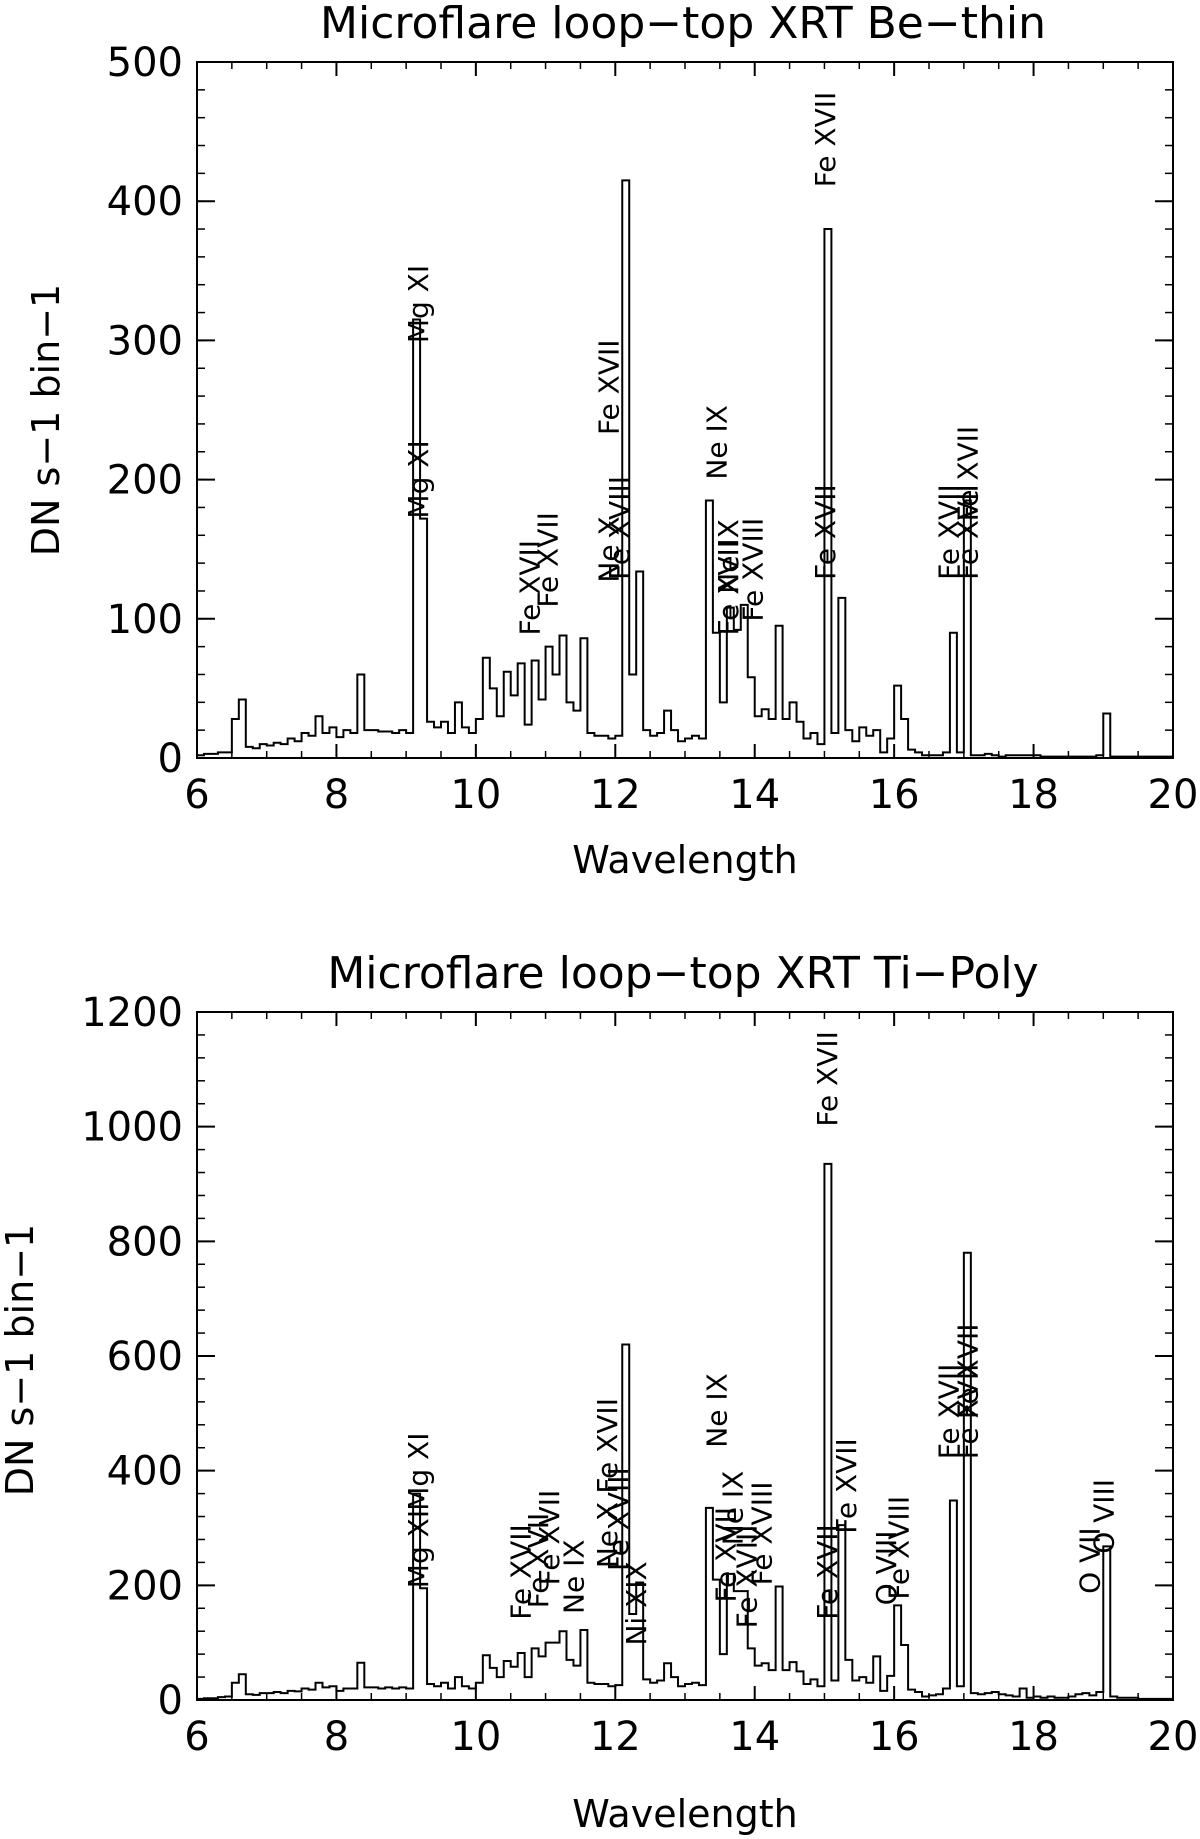 The width and height of the screenshot is (1200, 1839). I want to click on chart-title: Microflare loop−top XRT Ti−Poly, so click(682, 973).